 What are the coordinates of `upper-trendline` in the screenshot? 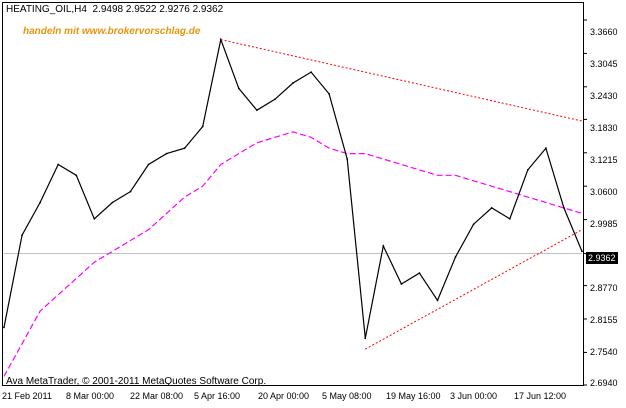 It's located at (401, 80).